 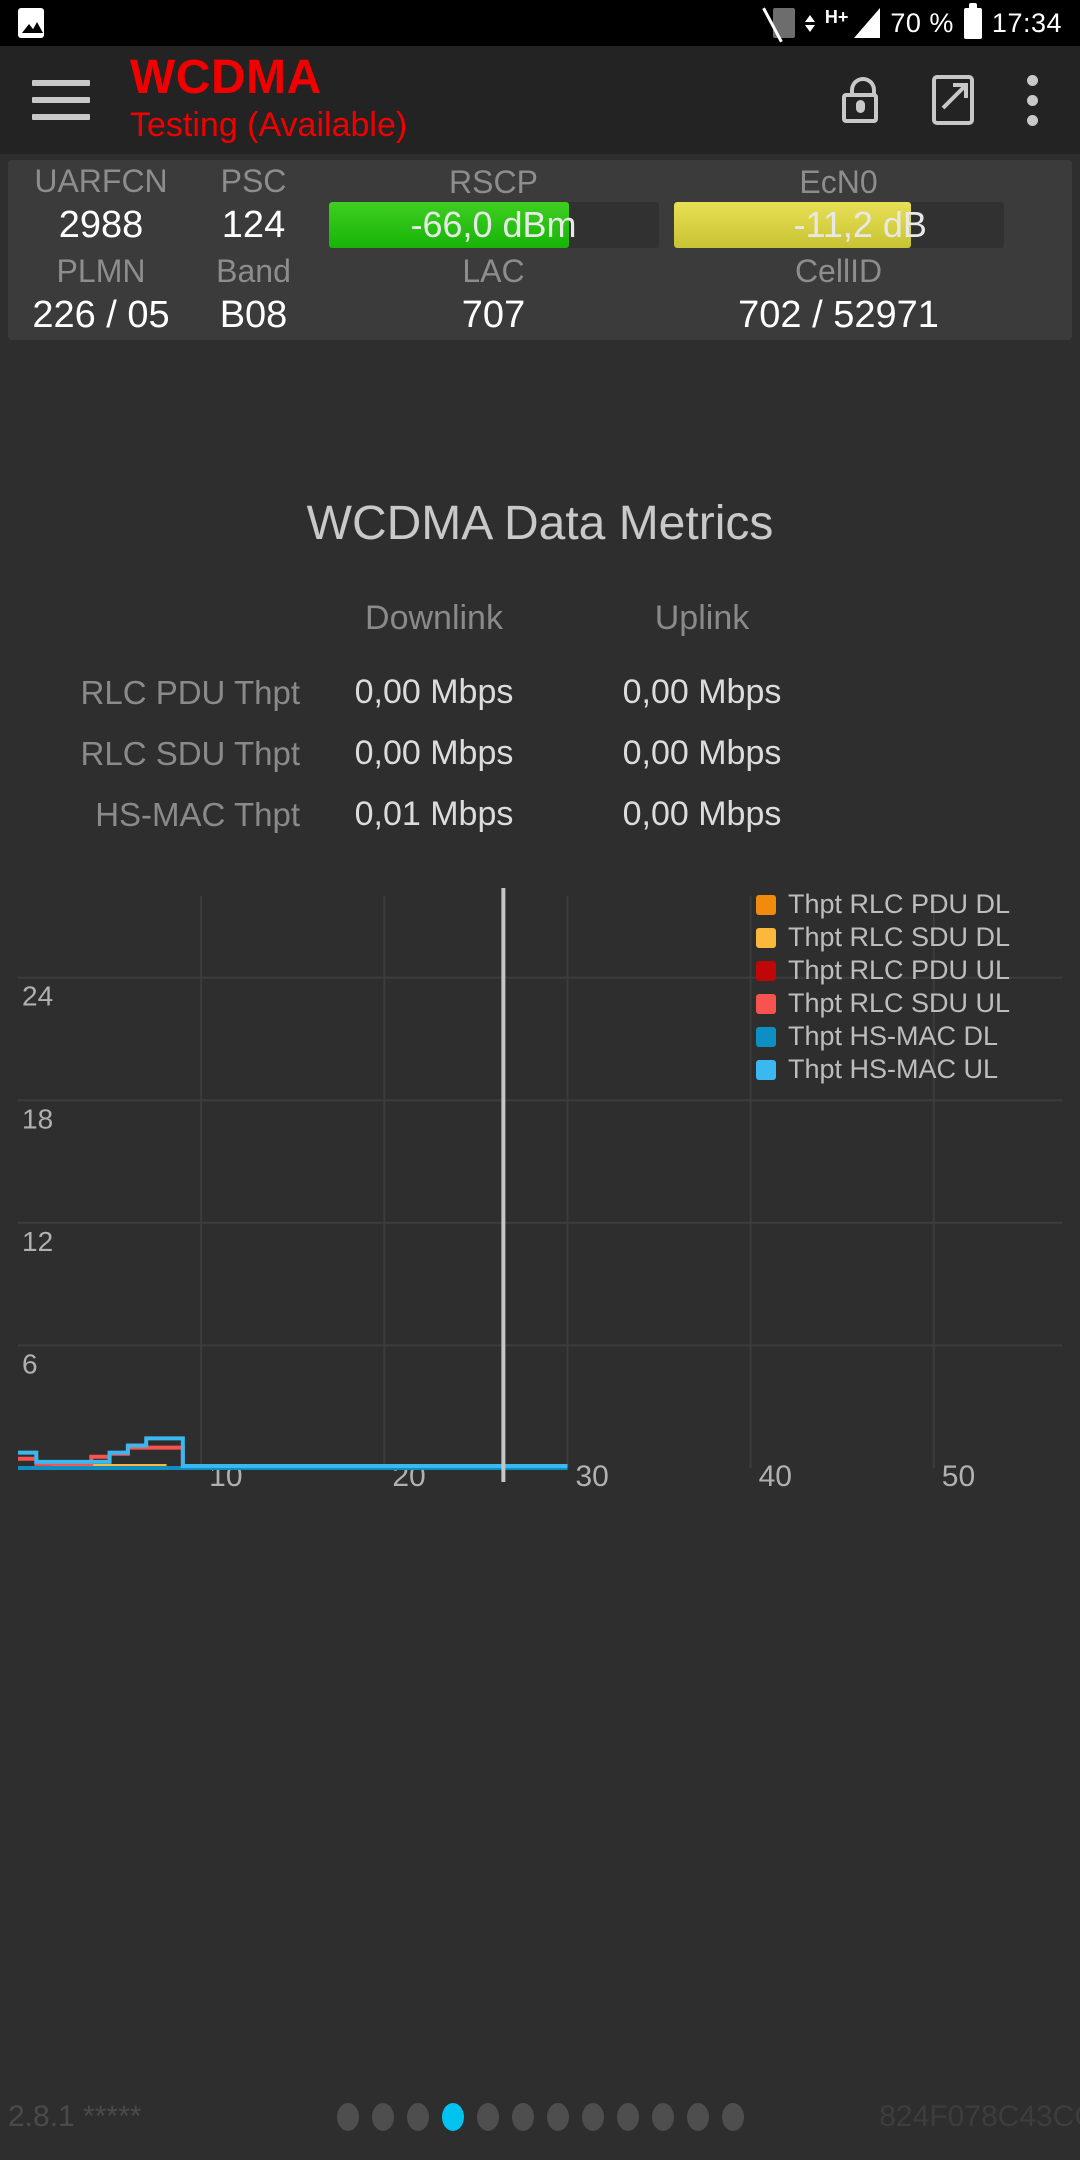 What do you see at coordinates (540, 523) in the screenshot?
I see `metrics-title: WCDMA Data Metrics` at bounding box center [540, 523].